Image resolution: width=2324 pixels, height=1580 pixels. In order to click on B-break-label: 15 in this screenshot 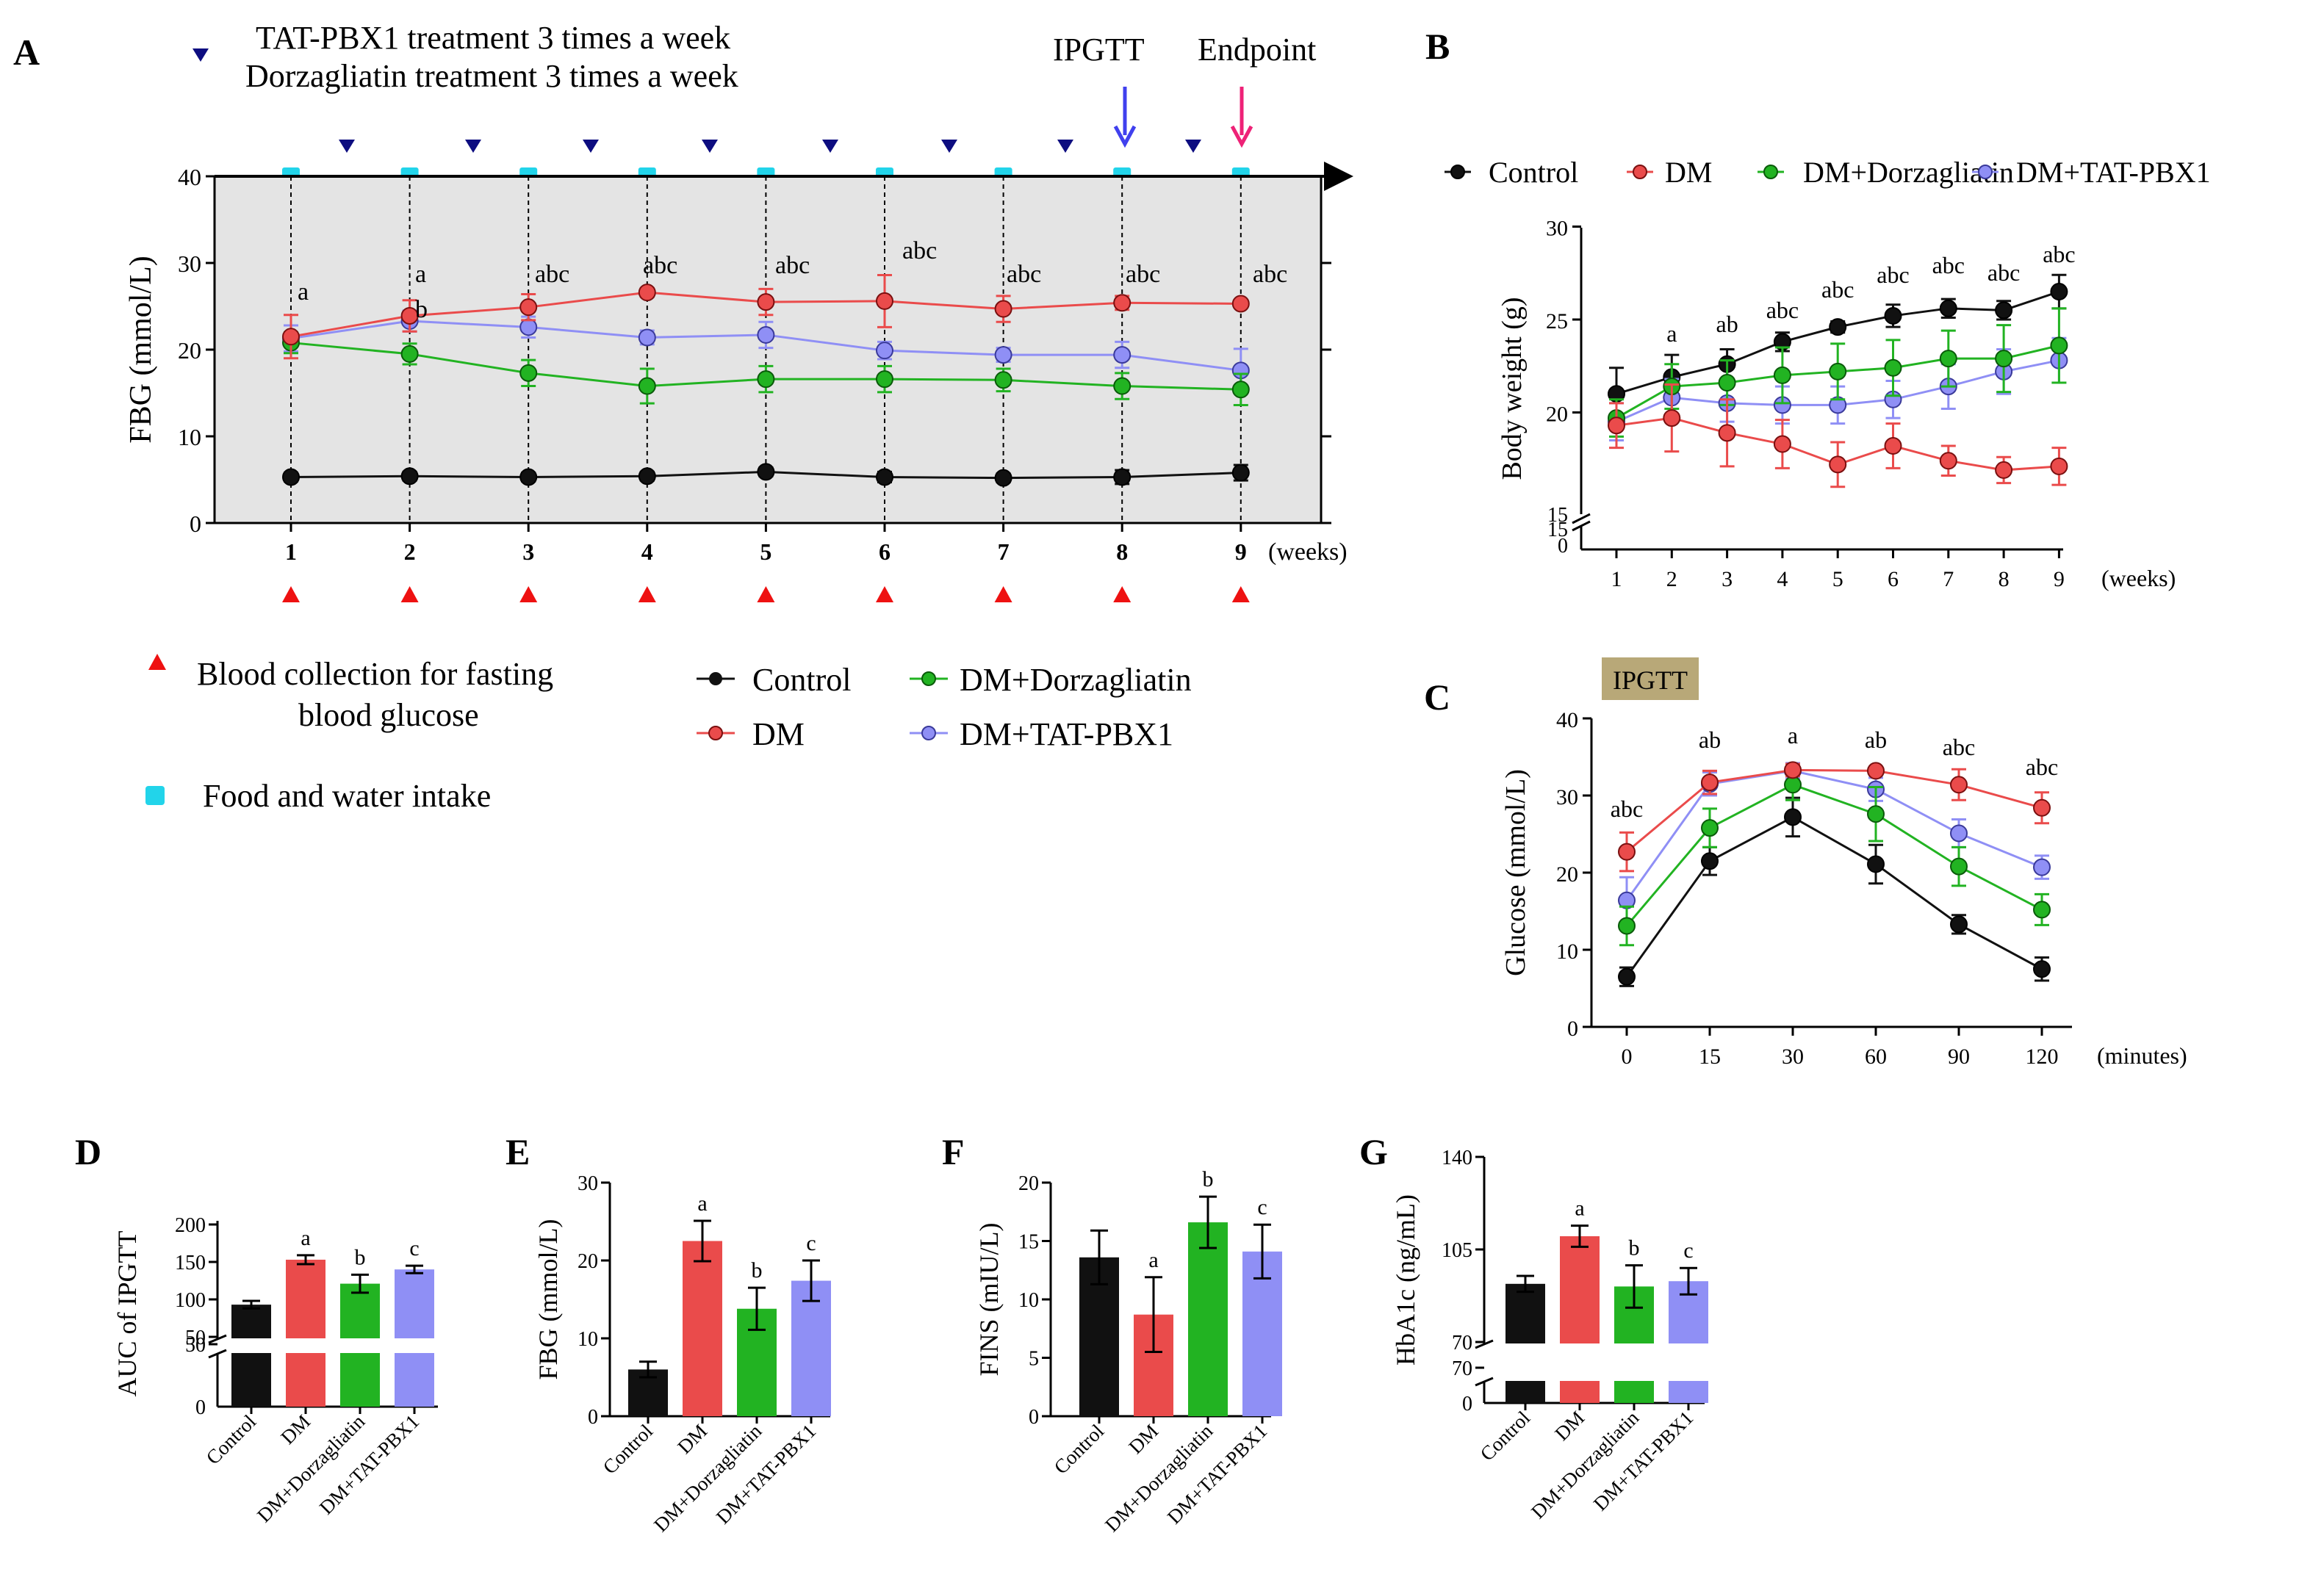, I will do `click(1557, 530)`.